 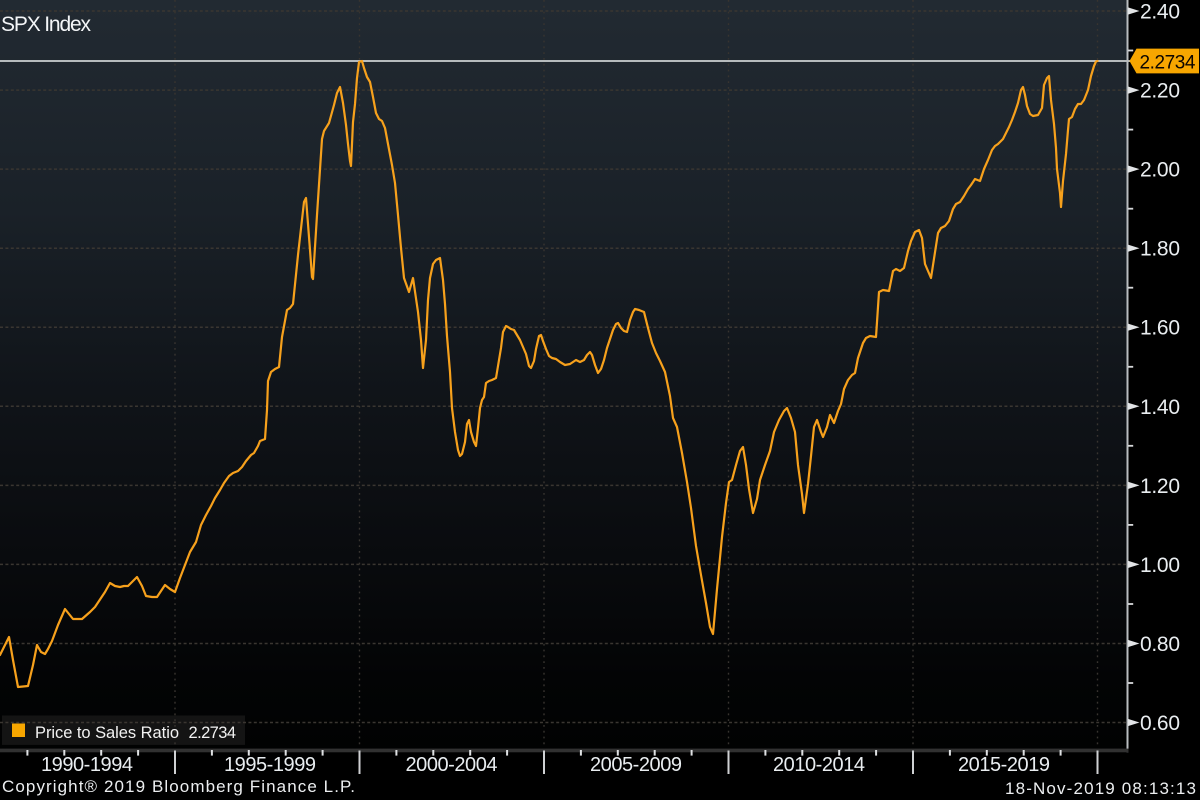 What do you see at coordinates (819, 765) in the screenshot?
I see `svg-text: 2010-2014` at bounding box center [819, 765].